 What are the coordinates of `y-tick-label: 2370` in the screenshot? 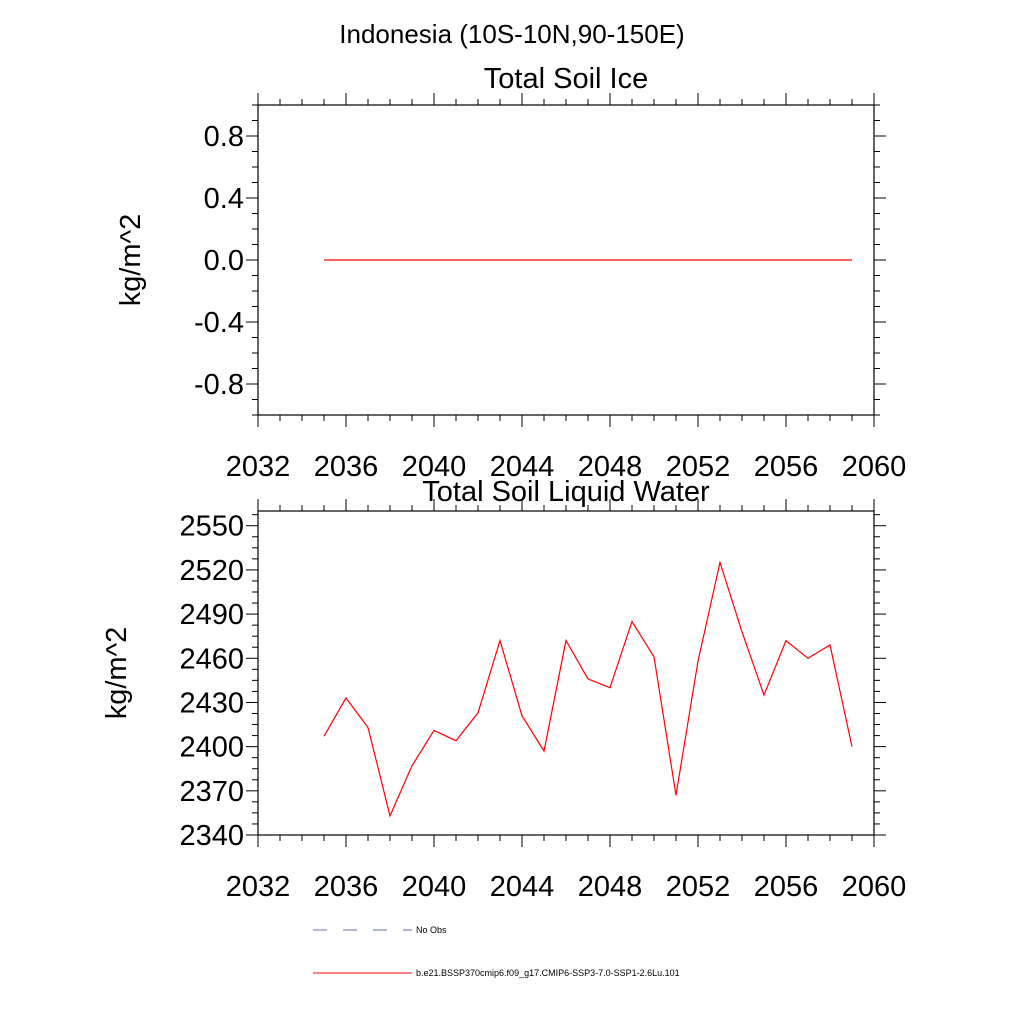 It's located at (211, 792).